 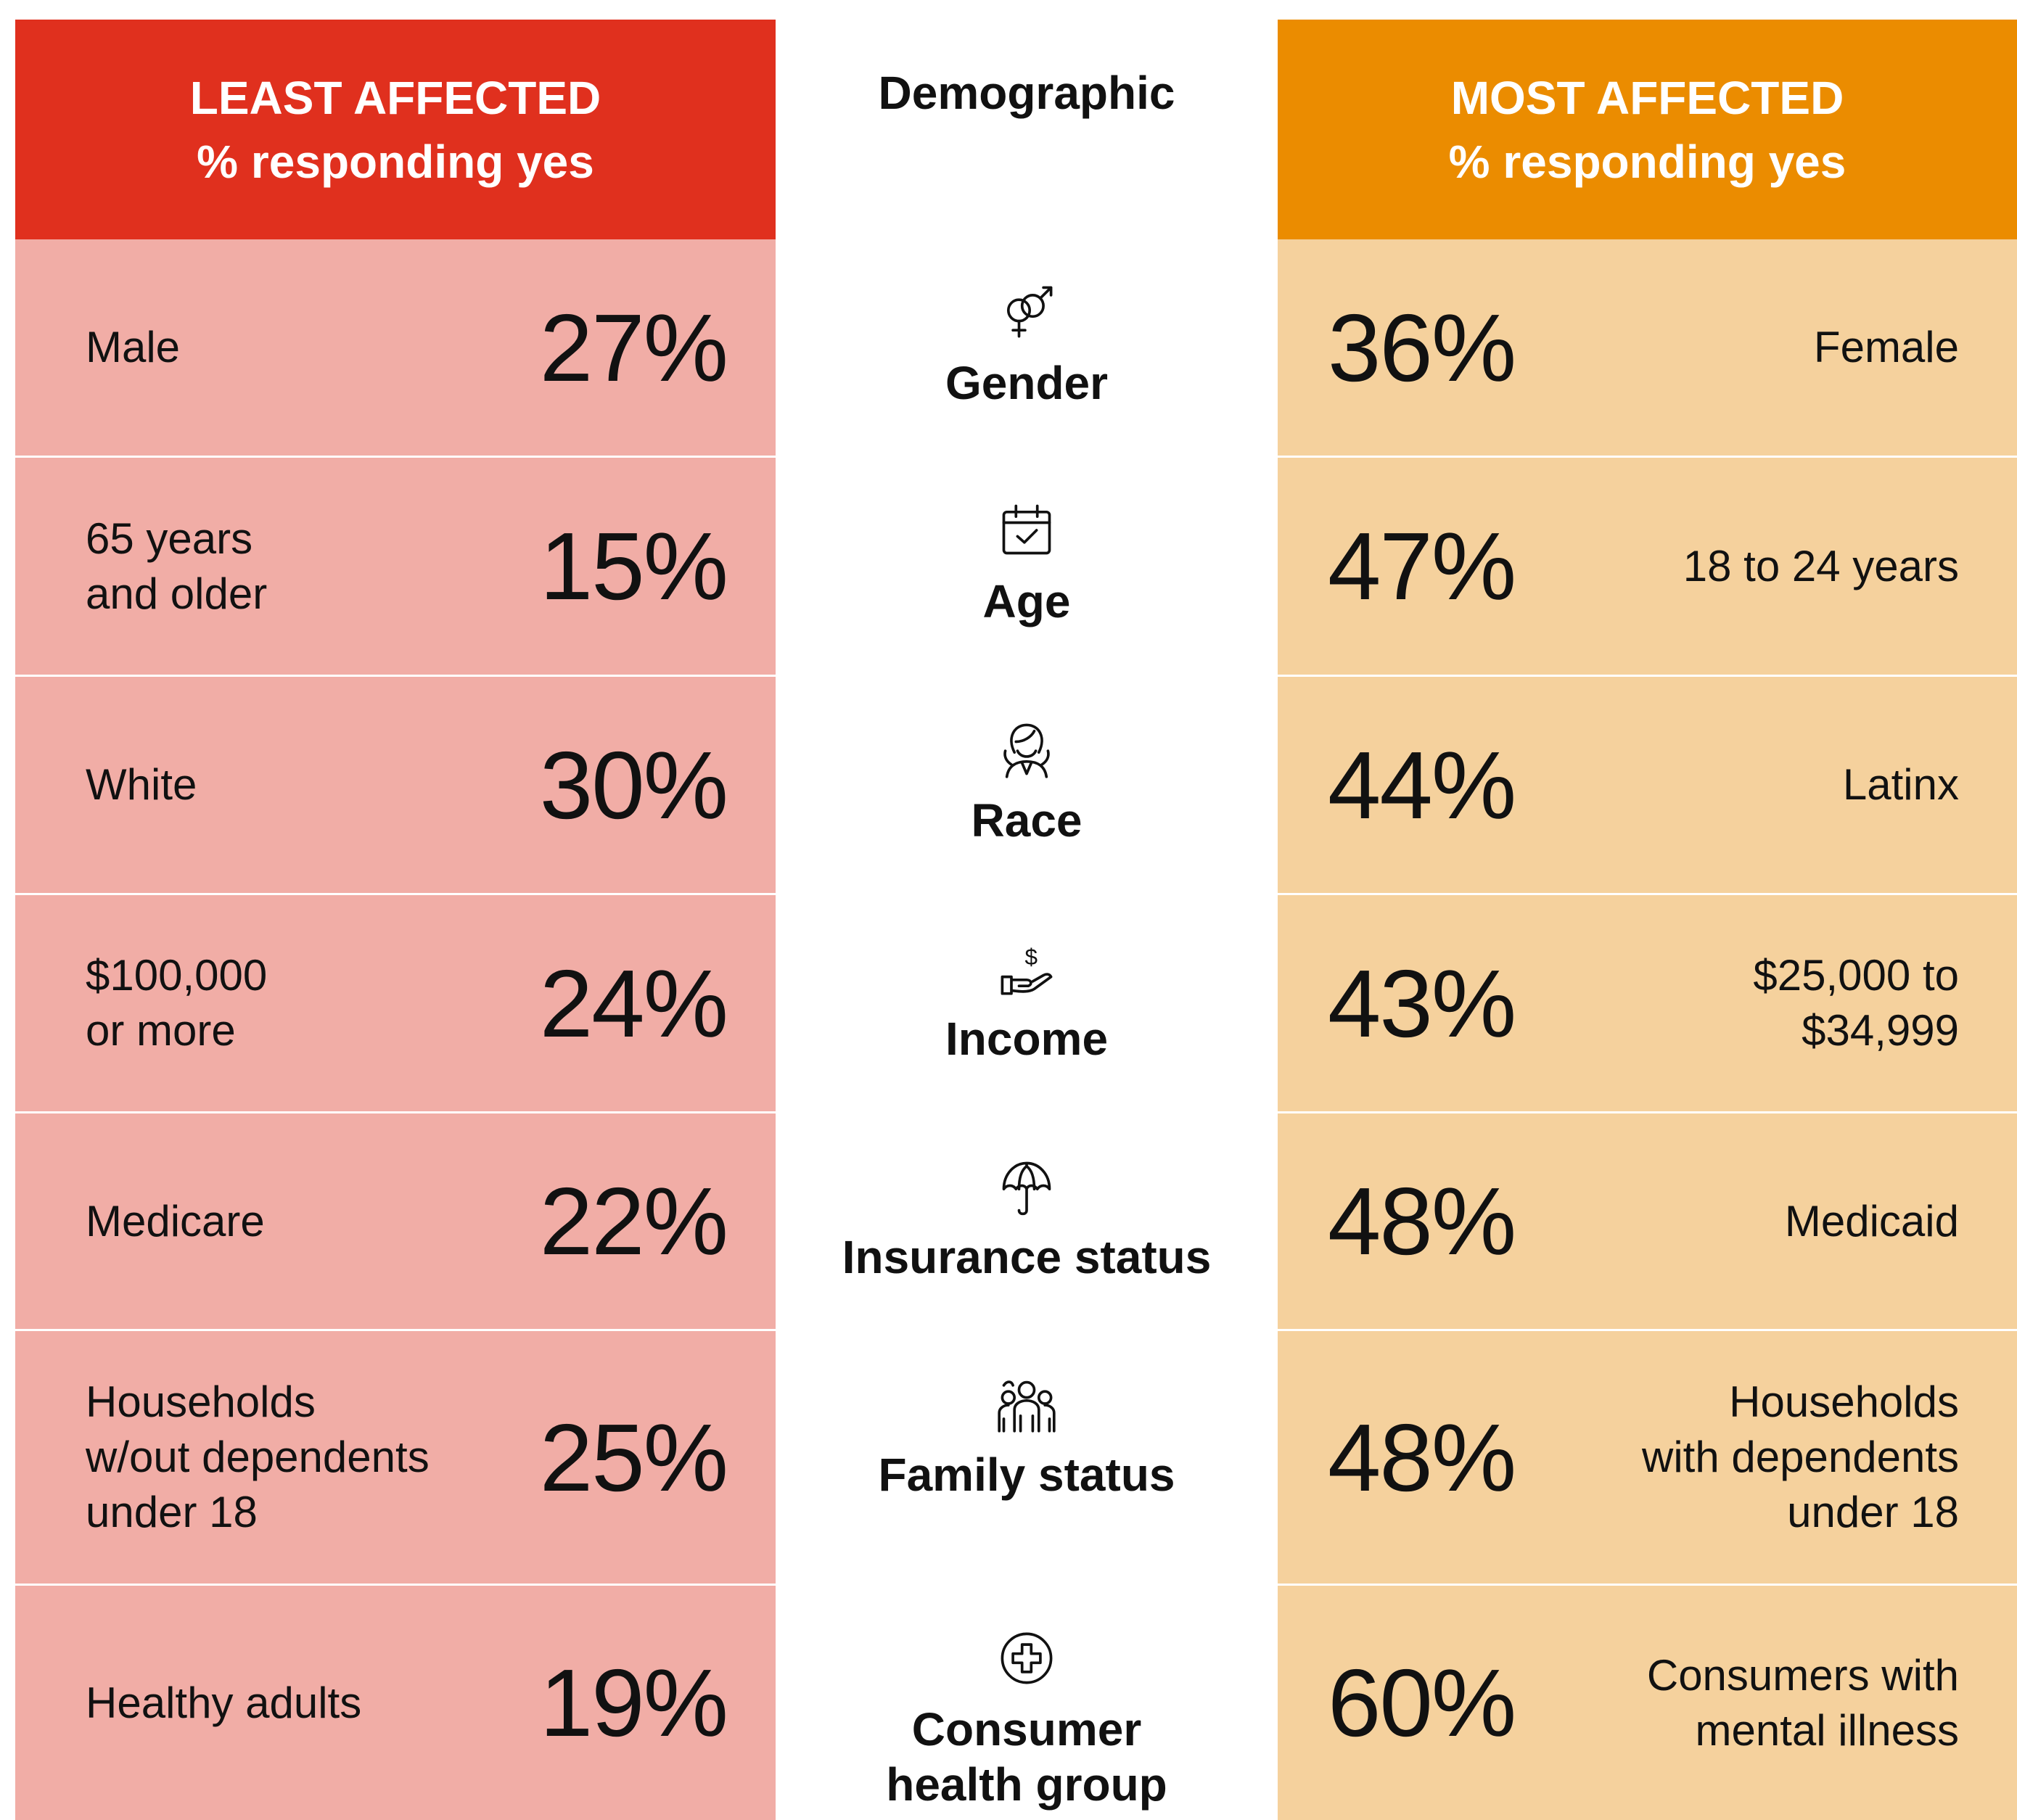 What do you see at coordinates (1026, 601) in the screenshot?
I see `demographic-label: Age` at bounding box center [1026, 601].